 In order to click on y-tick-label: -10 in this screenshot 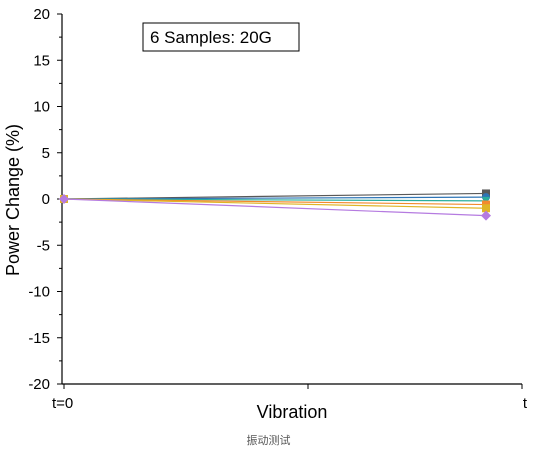, I will do `click(39, 292)`.